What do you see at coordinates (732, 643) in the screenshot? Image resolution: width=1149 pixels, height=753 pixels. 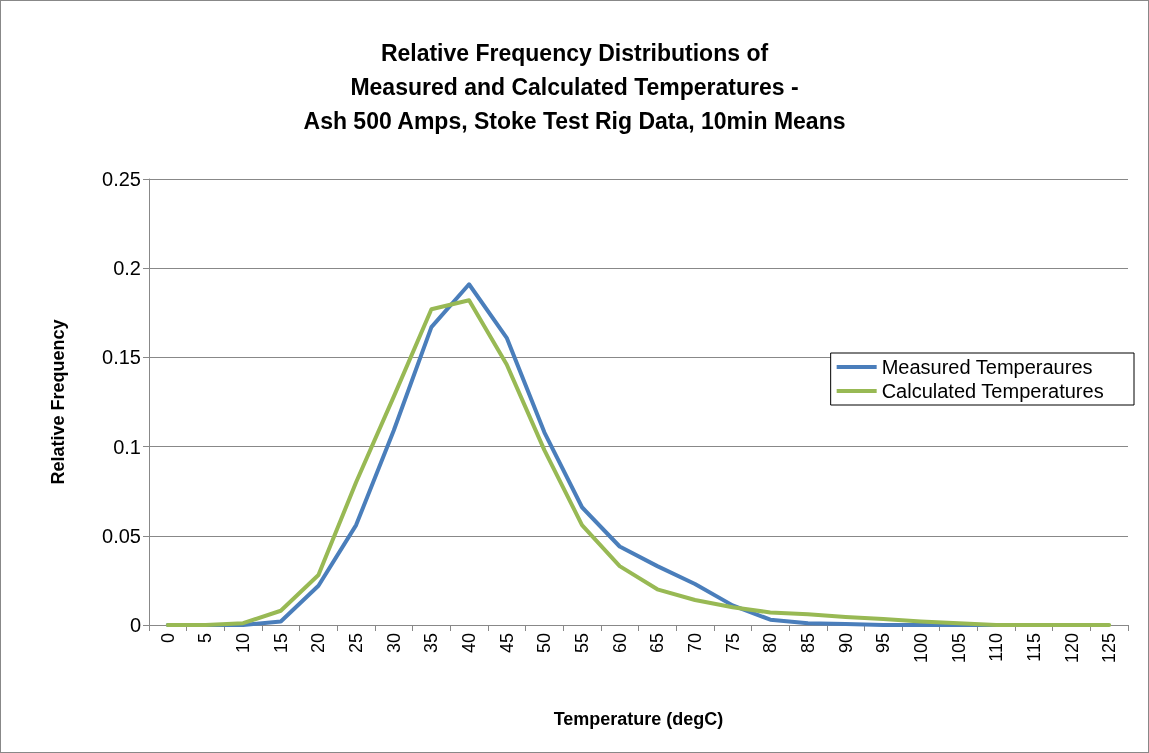 I see `x-tick-label: 75` at bounding box center [732, 643].